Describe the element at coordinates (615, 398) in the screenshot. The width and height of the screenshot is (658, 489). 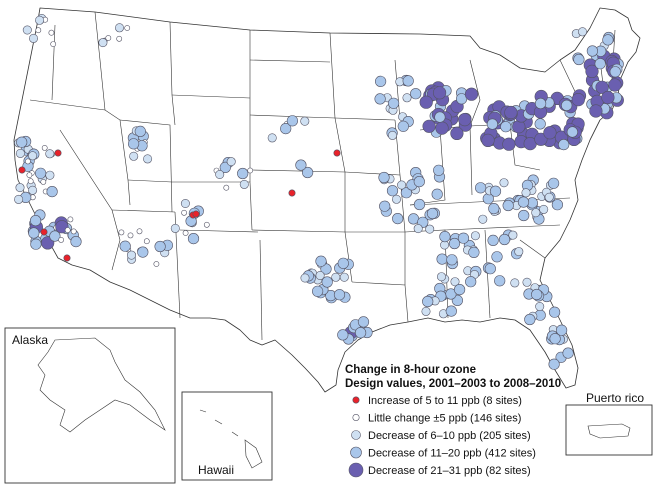
I see `puerto-rico-label: Puerto rico` at that location.